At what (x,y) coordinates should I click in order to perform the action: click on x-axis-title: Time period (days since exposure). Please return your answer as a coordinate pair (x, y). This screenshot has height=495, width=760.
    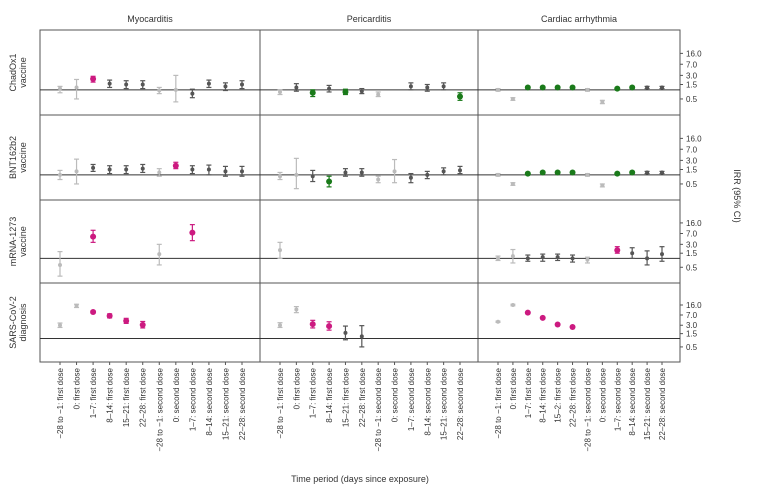
    Looking at the image, I should click on (360, 479).